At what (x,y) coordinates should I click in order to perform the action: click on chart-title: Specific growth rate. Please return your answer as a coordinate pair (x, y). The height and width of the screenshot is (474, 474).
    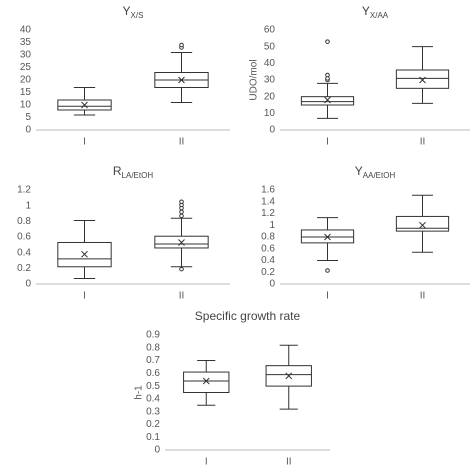
    Looking at the image, I should click on (248, 316).